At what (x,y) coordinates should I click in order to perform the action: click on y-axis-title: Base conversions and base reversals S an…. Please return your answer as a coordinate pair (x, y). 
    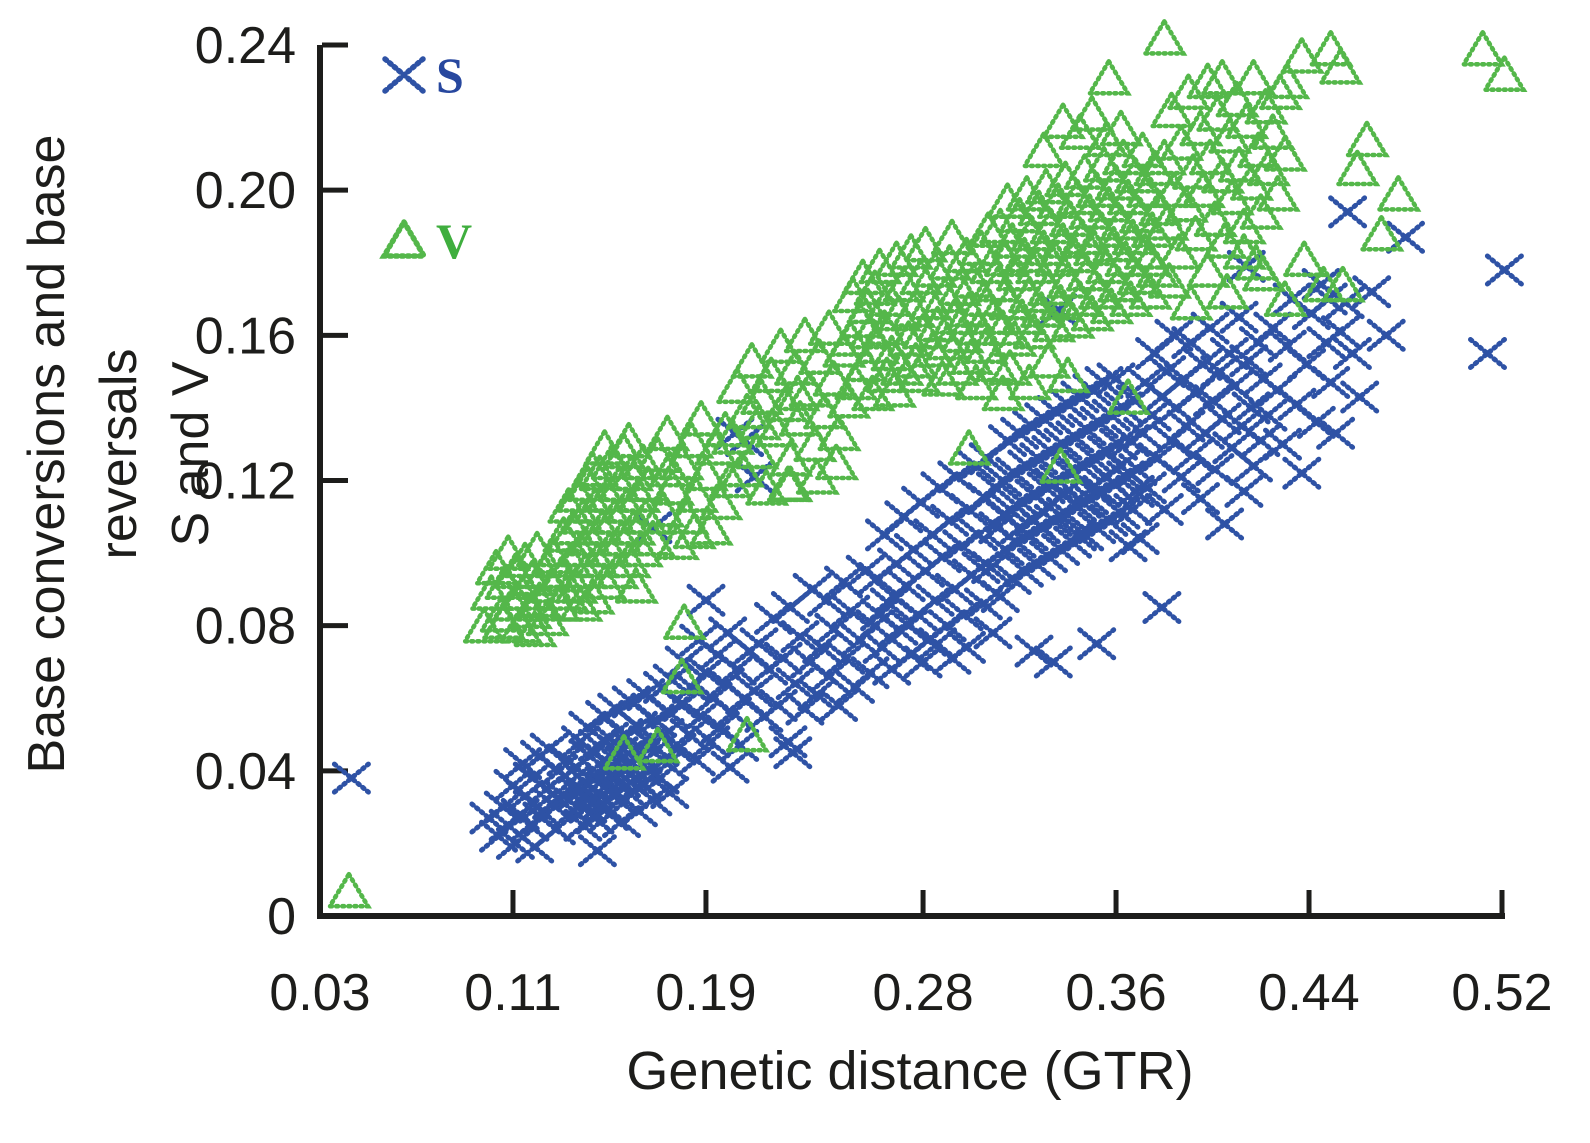
    Looking at the image, I should click on (115, 454).